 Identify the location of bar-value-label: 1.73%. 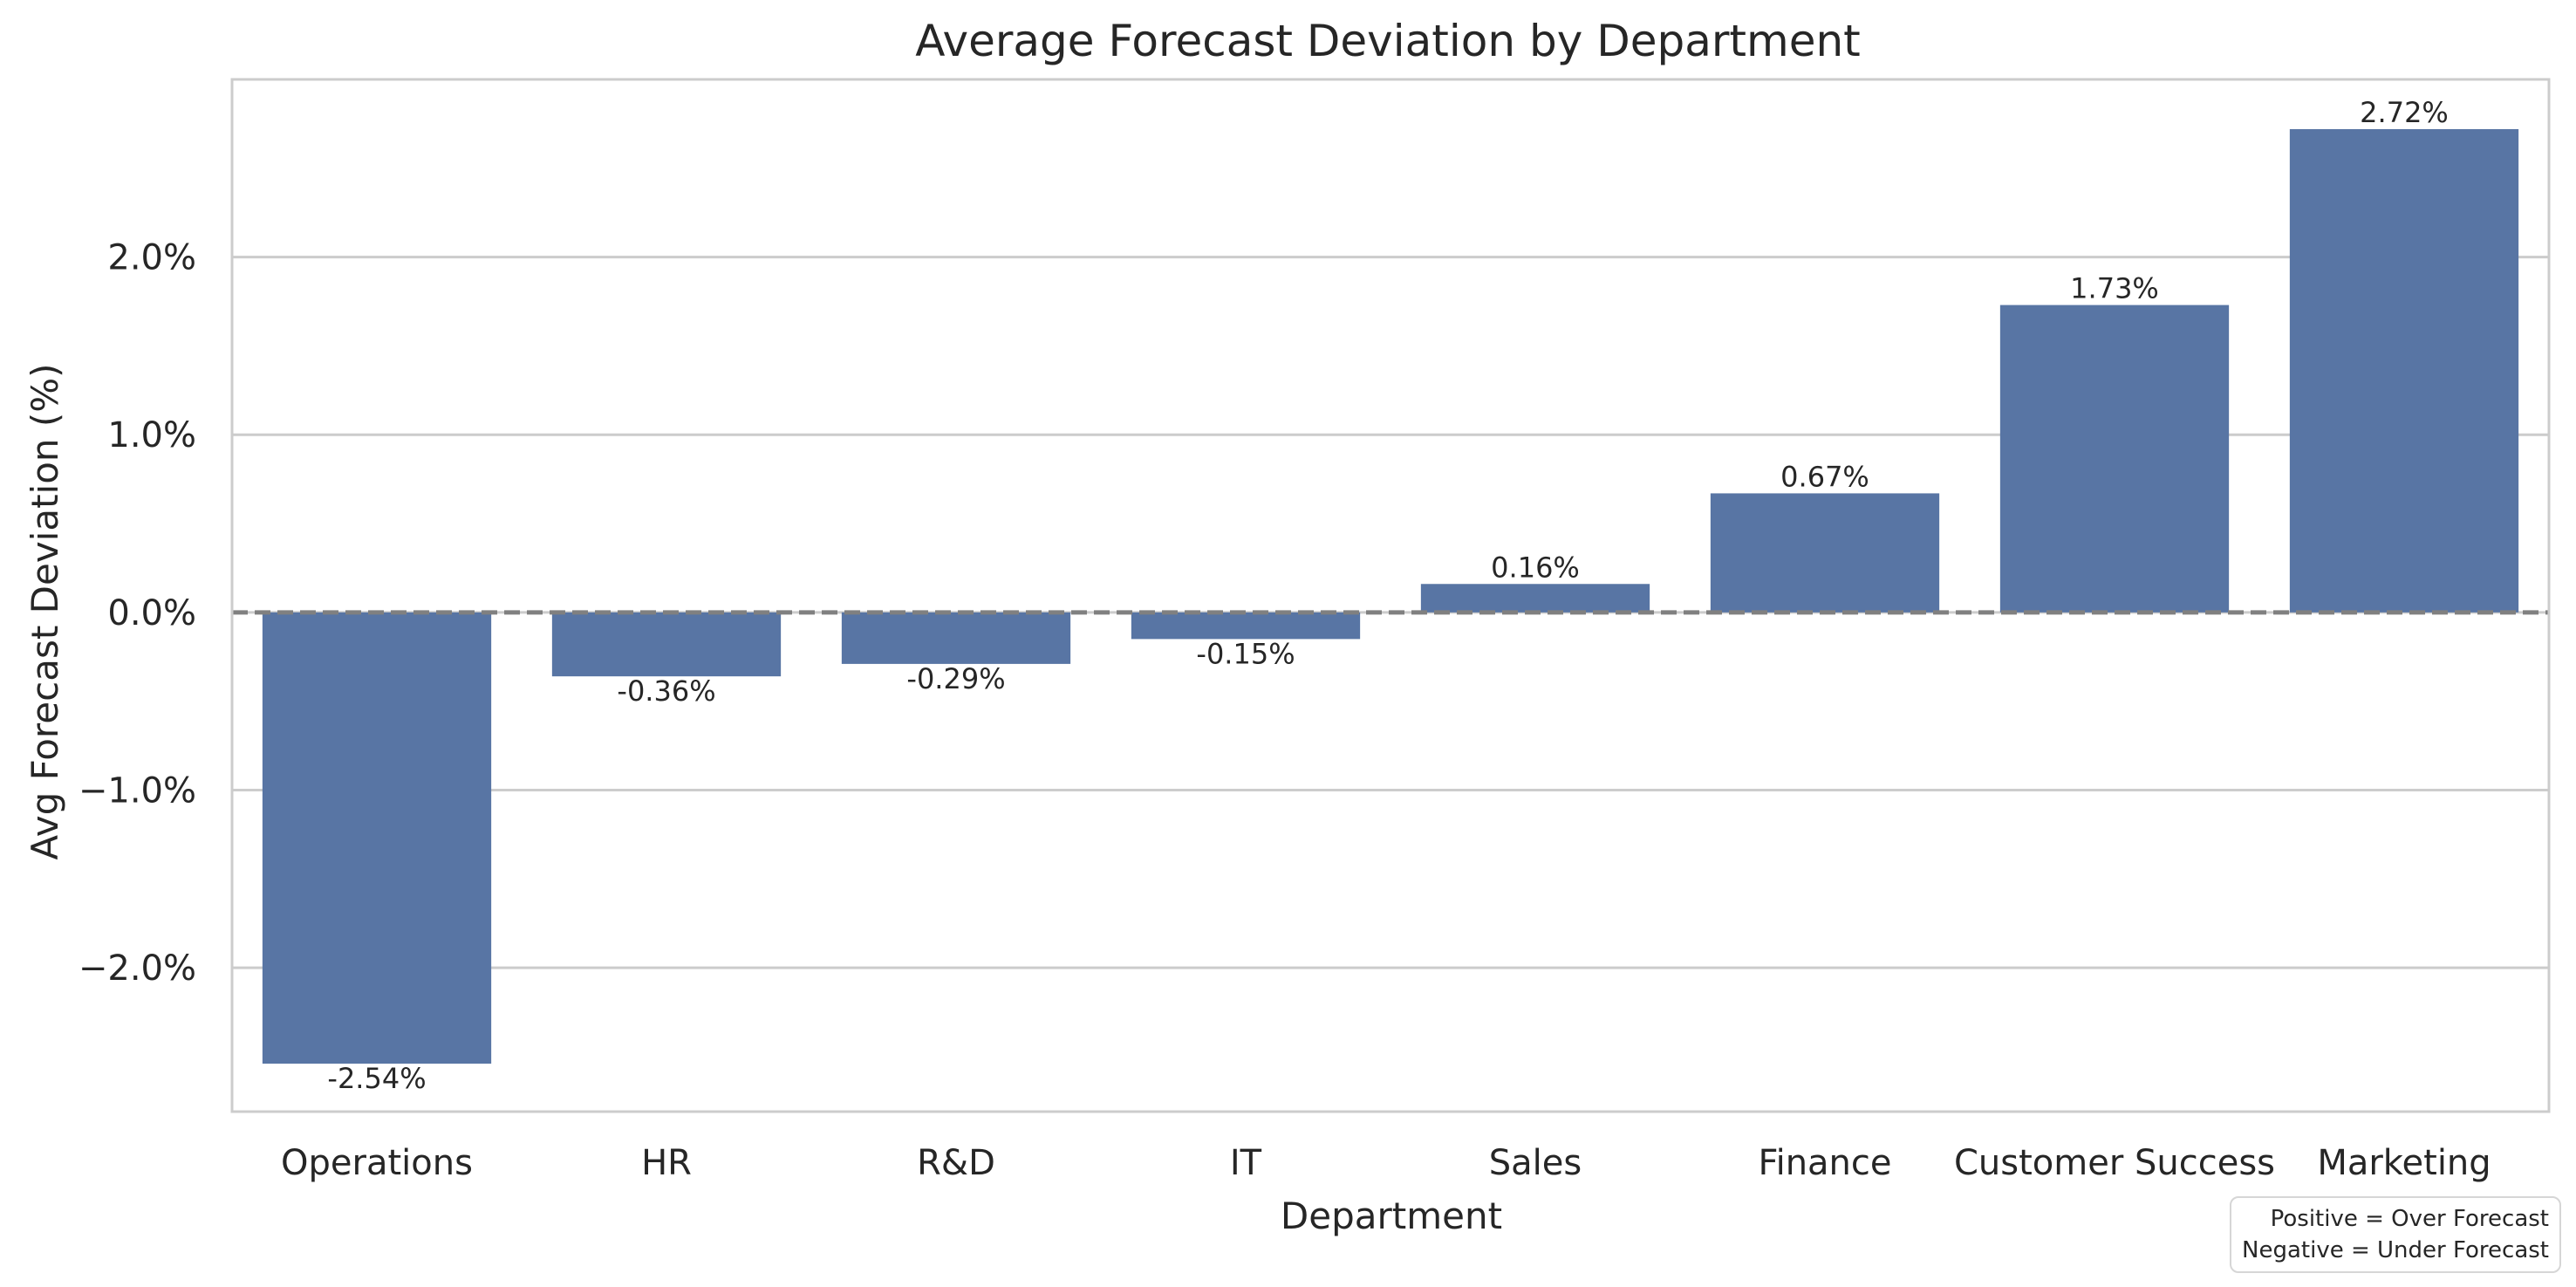
(2114, 289).